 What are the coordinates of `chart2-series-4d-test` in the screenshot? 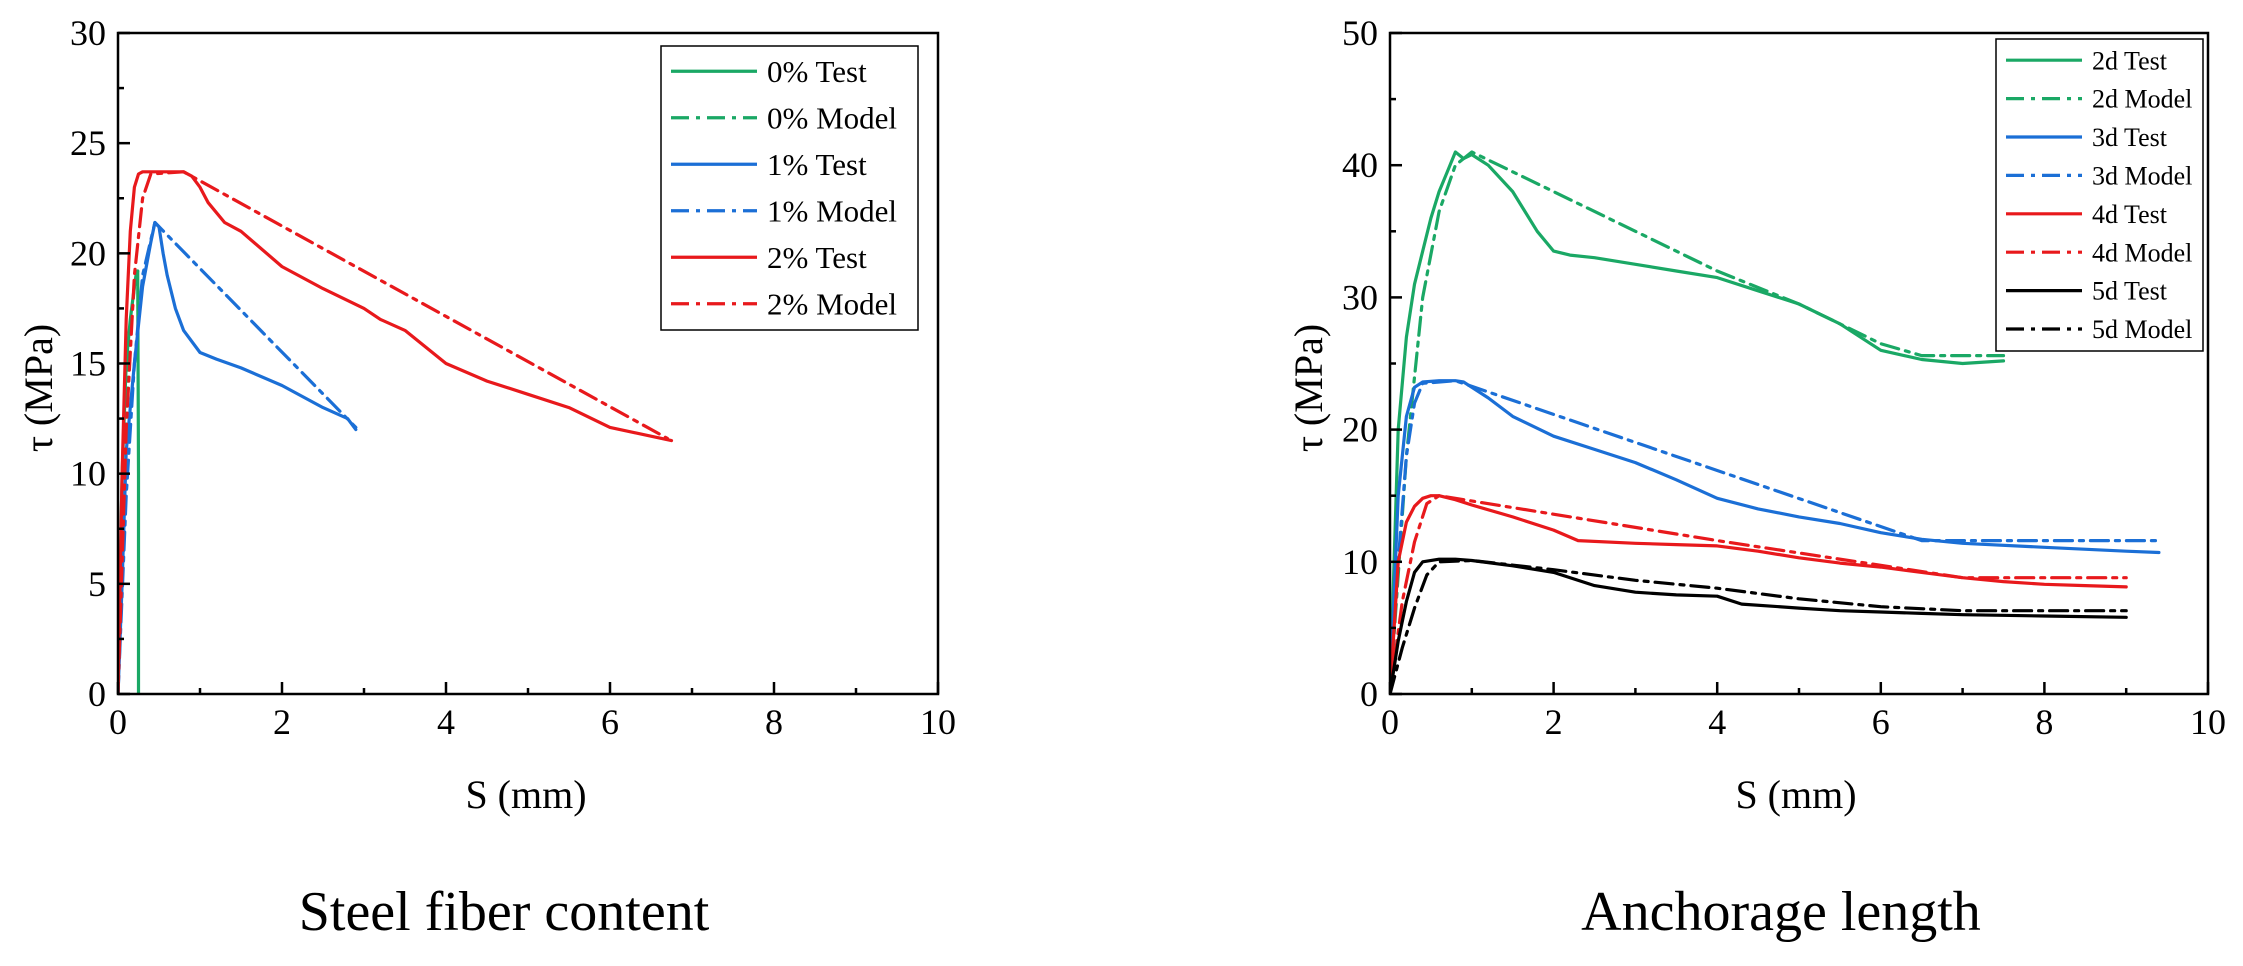 It's located at (1759, 594).